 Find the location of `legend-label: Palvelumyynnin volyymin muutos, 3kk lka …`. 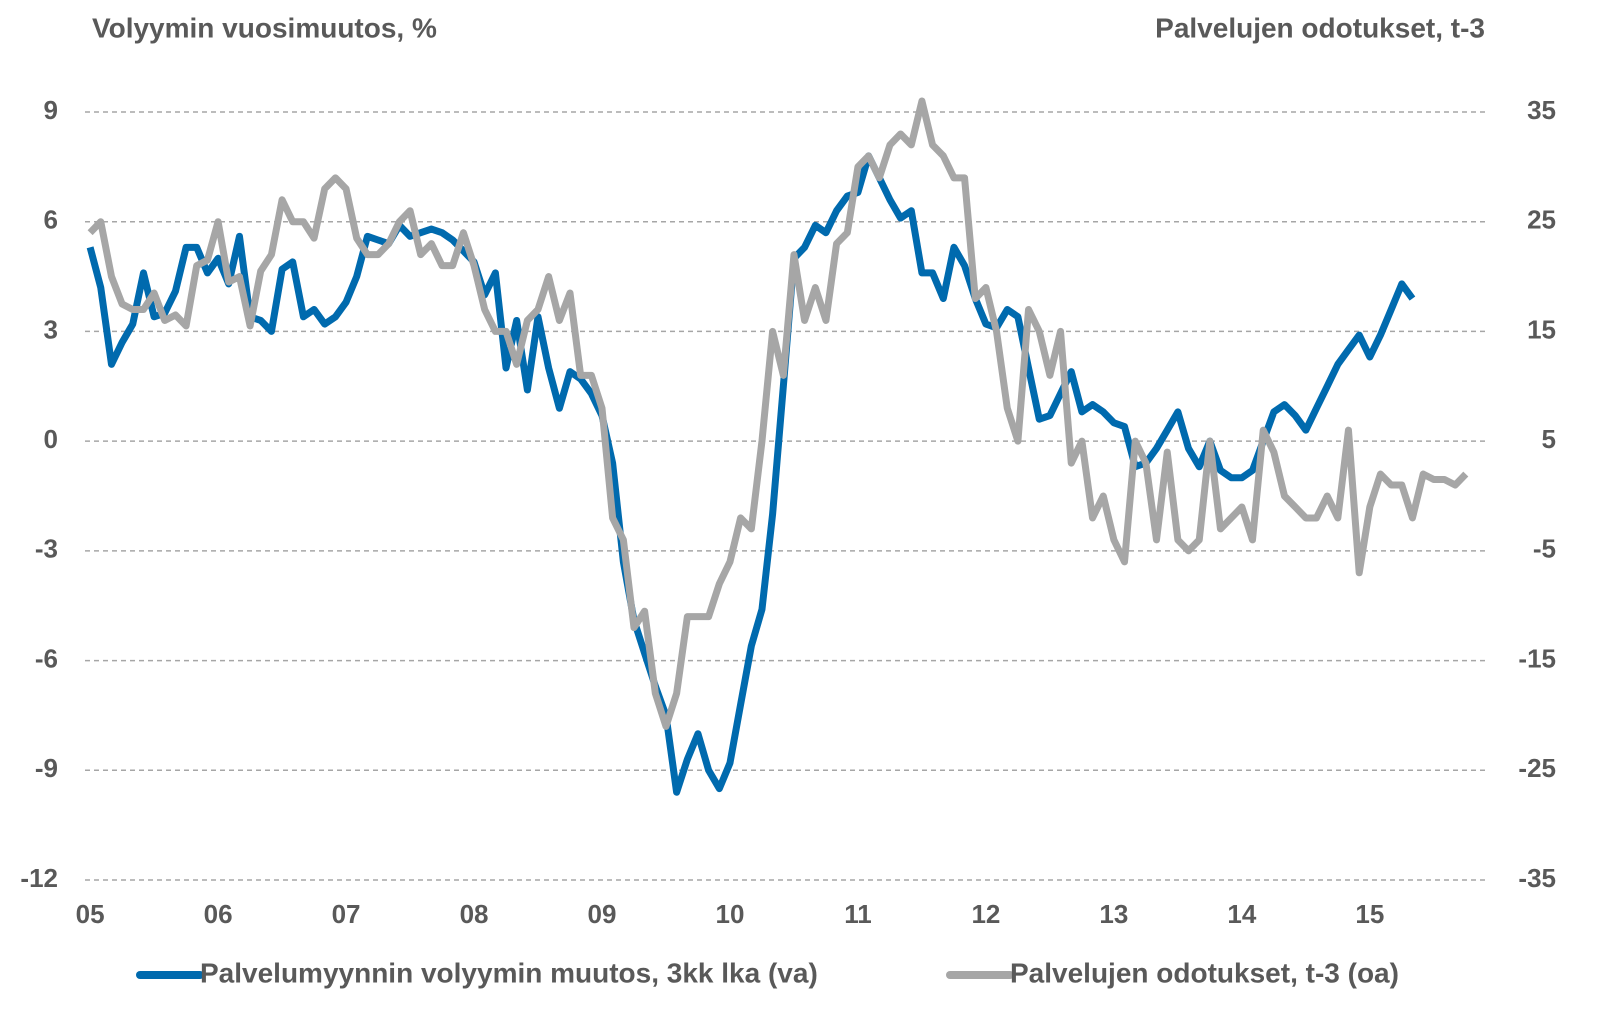

legend-label: Palvelumyynnin volyymin muutos, 3kk lka … is located at coordinates (509, 972).